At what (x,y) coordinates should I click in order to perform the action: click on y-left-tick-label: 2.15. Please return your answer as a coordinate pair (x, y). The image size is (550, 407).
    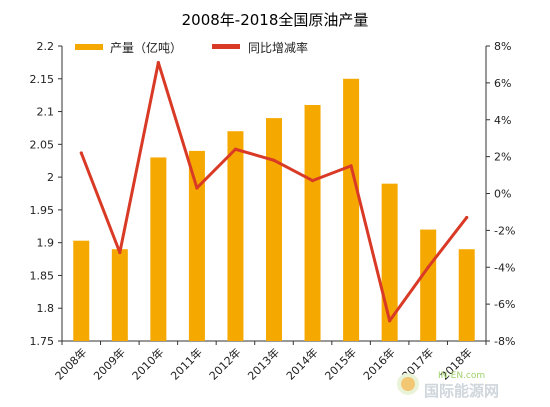
    Looking at the image, I should click on (42, 79).